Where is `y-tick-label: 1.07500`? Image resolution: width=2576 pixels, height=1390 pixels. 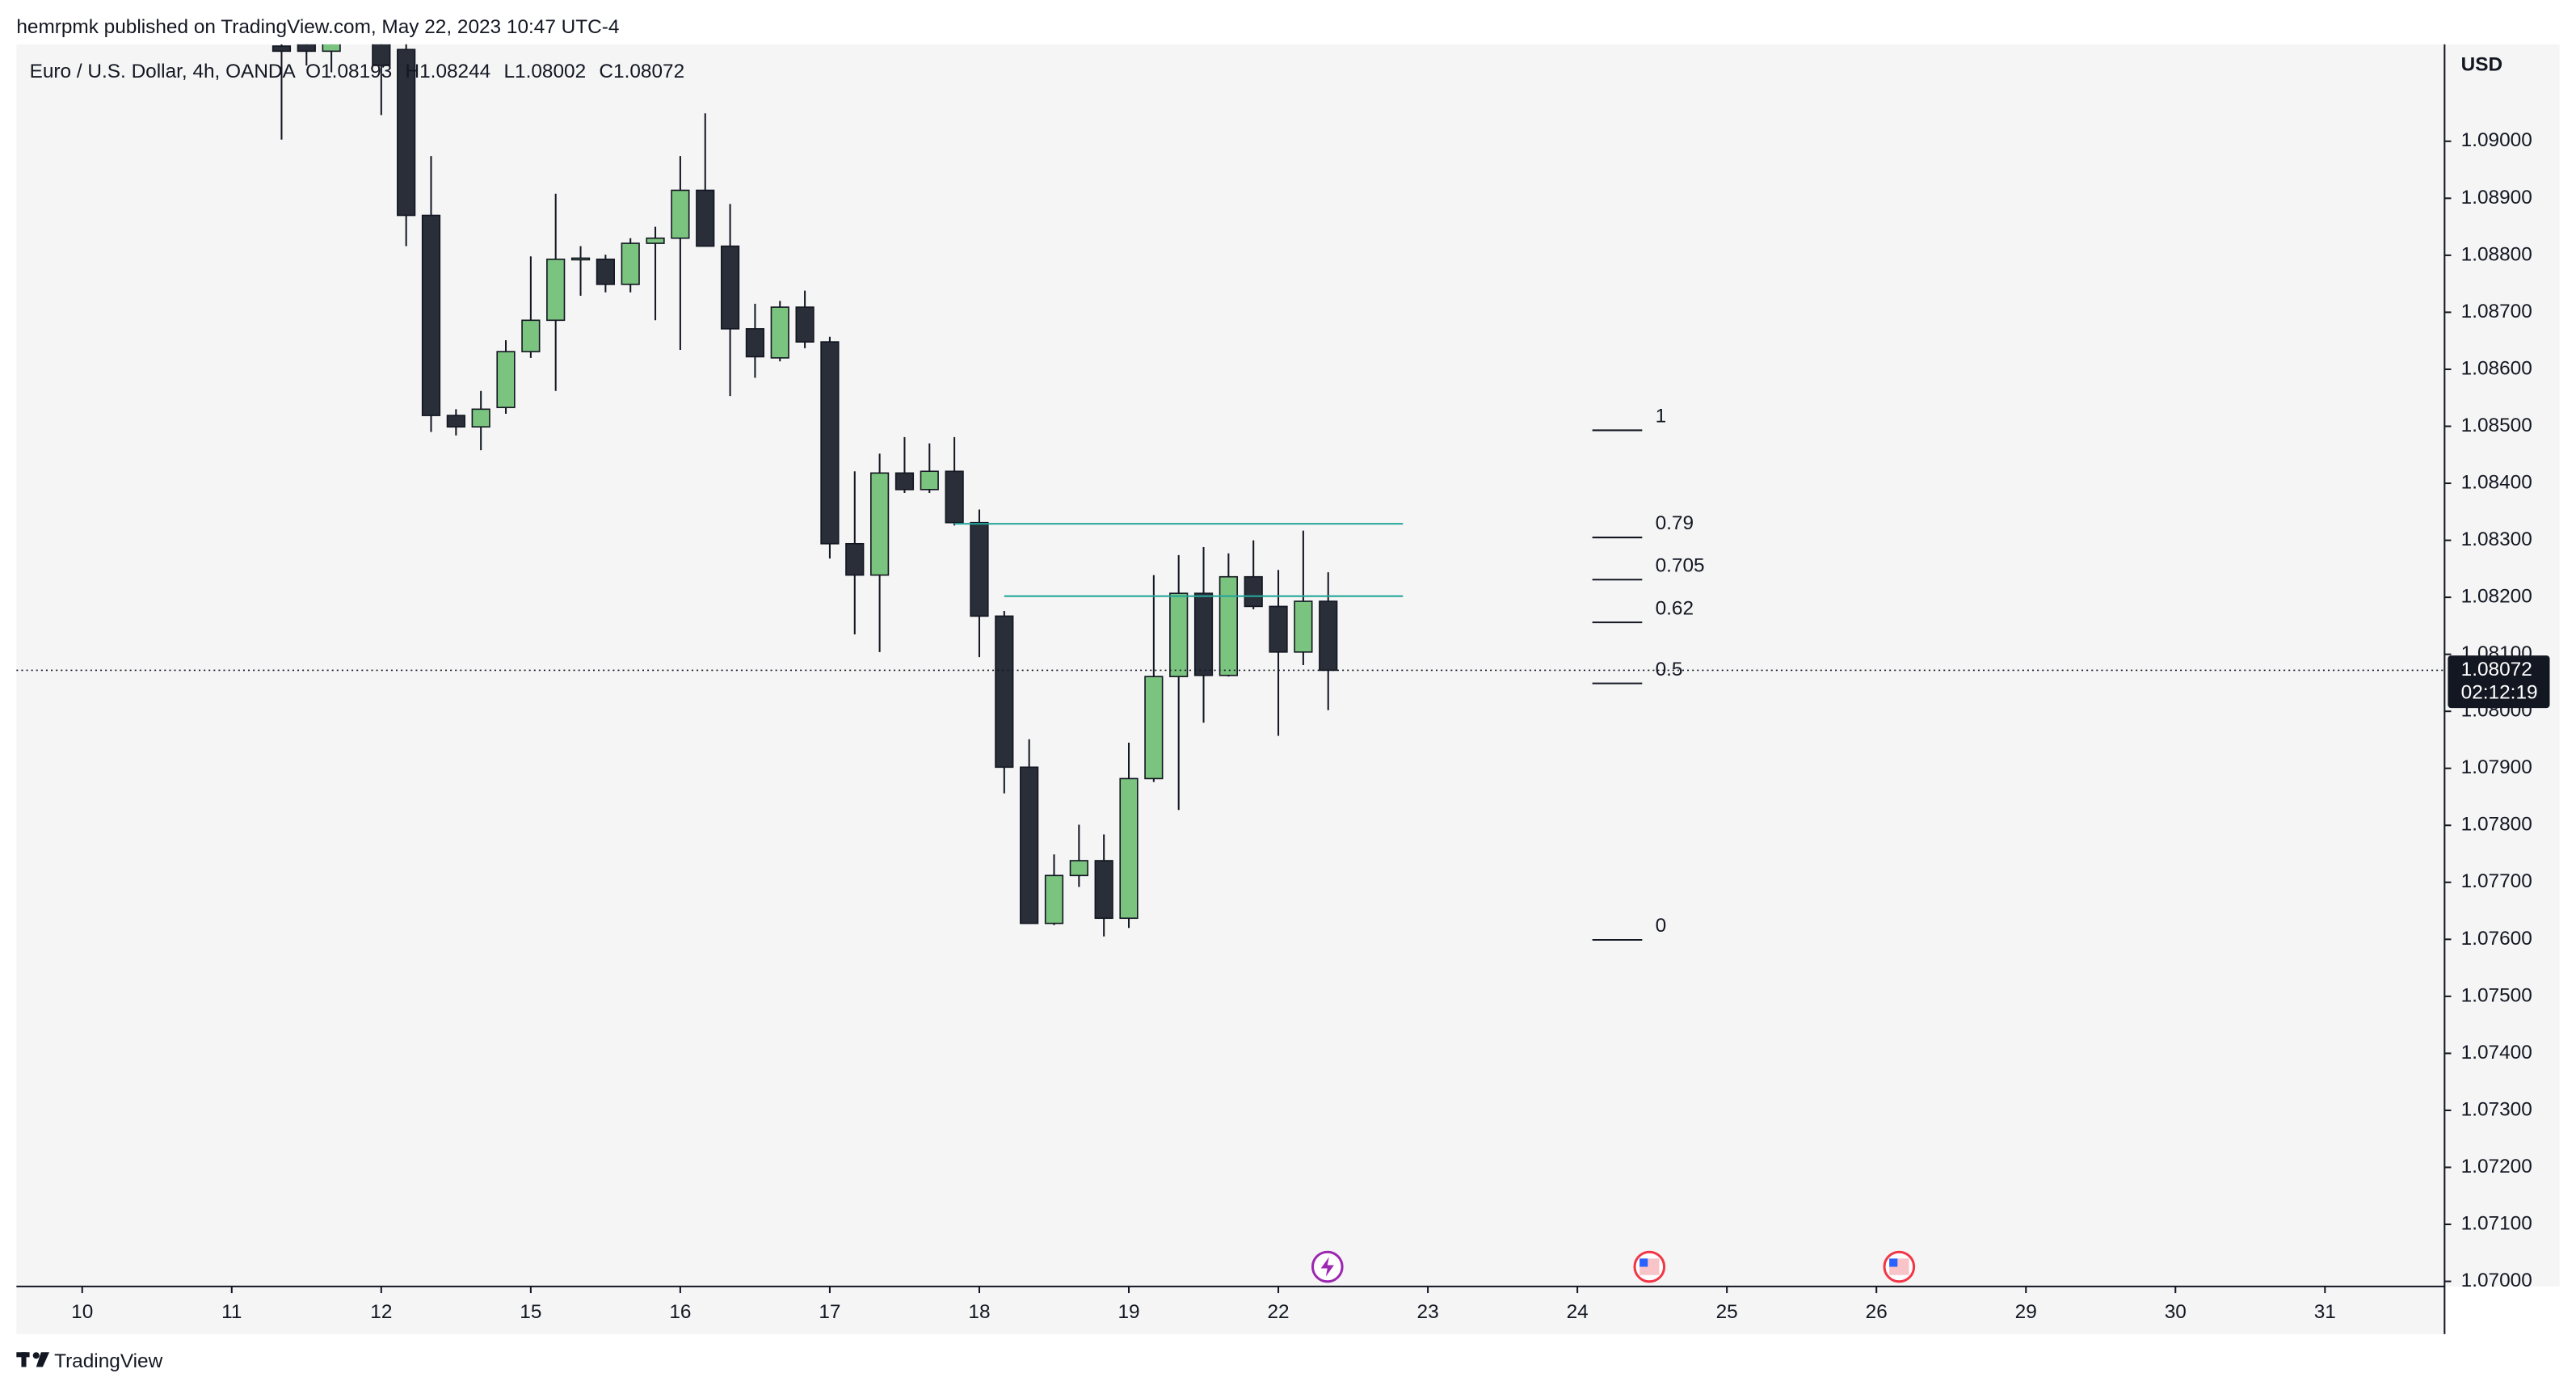 y-tick-label: 1.07500 is located at coordinates (2496, 995).